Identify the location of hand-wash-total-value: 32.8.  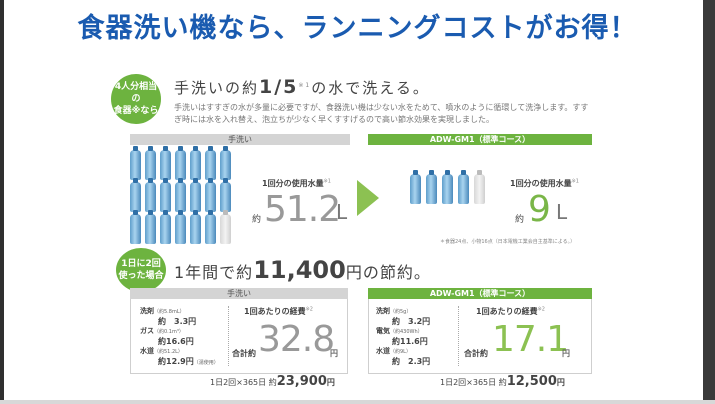
(296, 339).